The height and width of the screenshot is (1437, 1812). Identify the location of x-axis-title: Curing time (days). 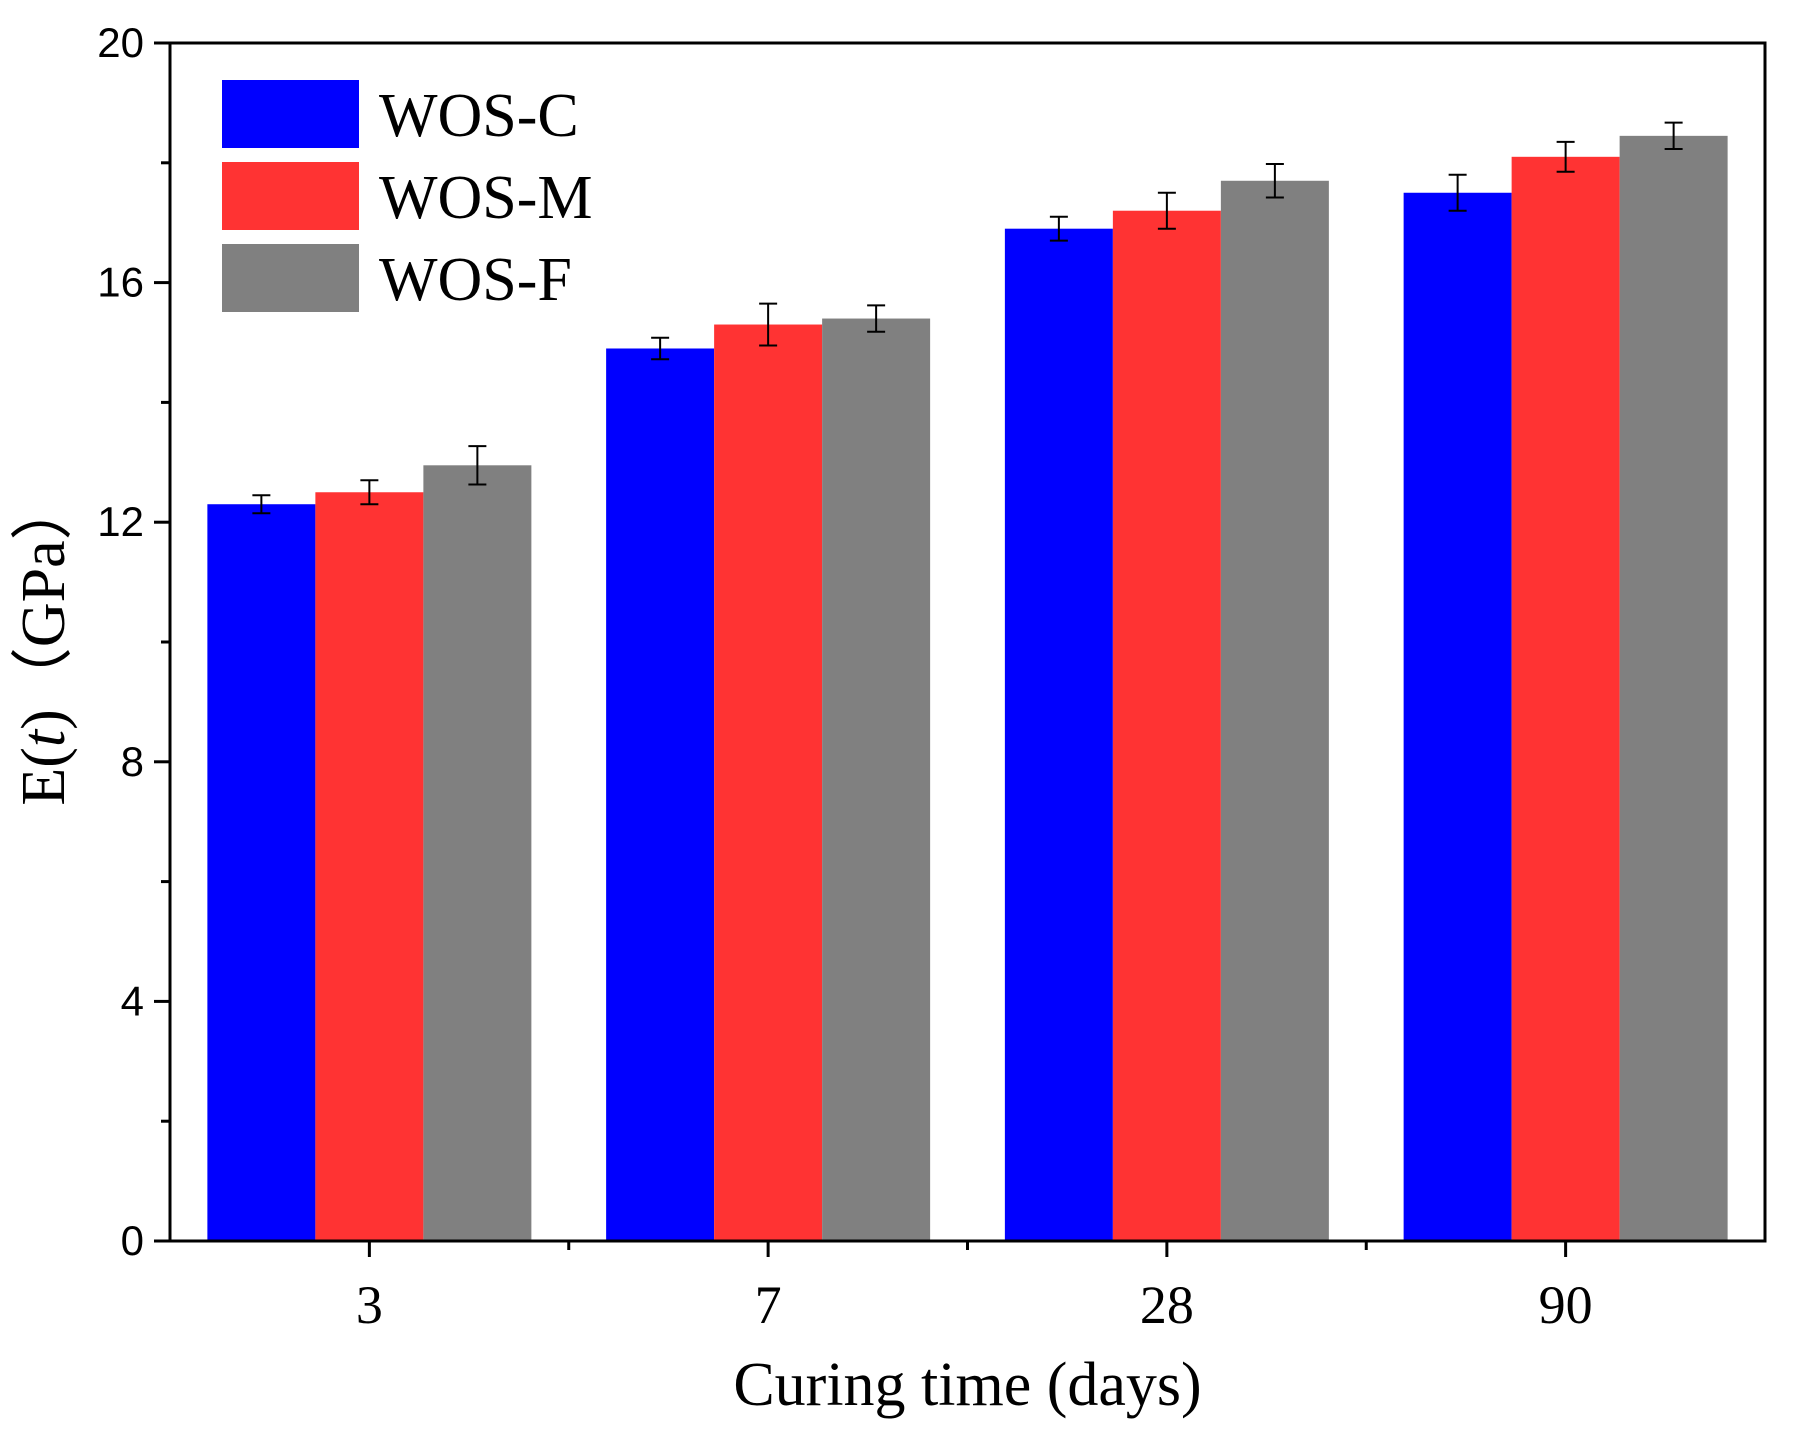
(967, 1385).